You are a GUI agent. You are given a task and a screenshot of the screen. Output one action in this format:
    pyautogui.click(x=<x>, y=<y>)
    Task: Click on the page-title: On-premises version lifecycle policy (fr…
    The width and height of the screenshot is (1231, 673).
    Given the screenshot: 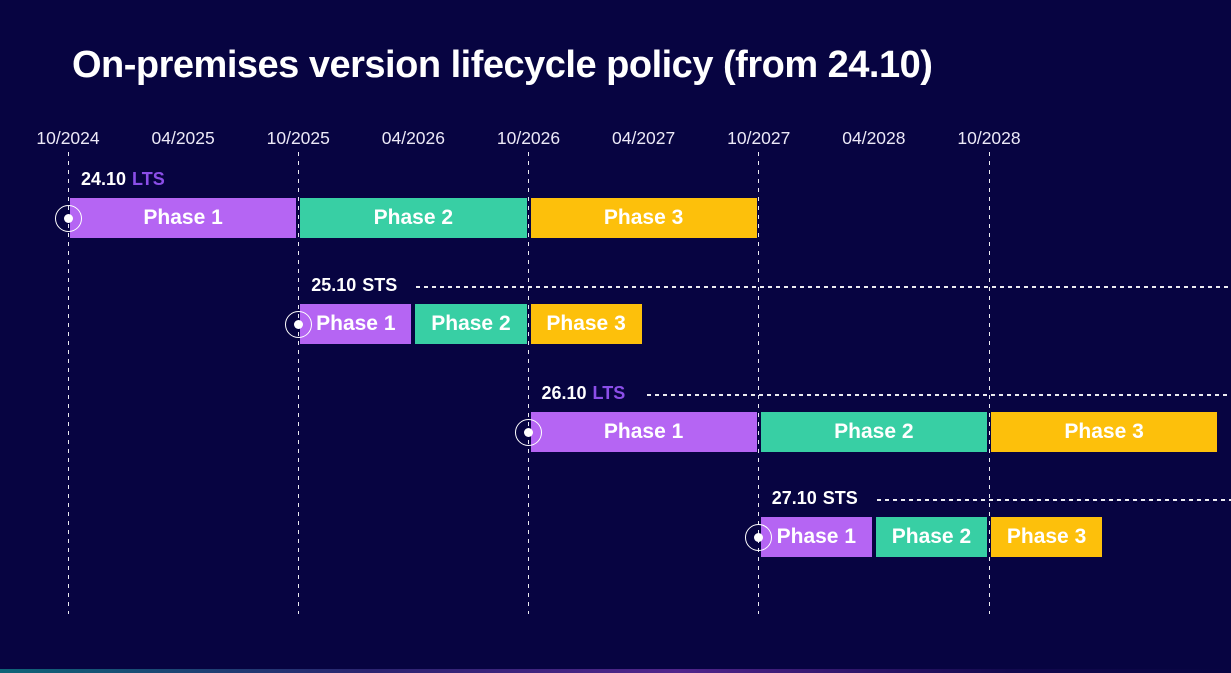 What is the action you would take?
    pyautogui.click(x=502, y=65)
    